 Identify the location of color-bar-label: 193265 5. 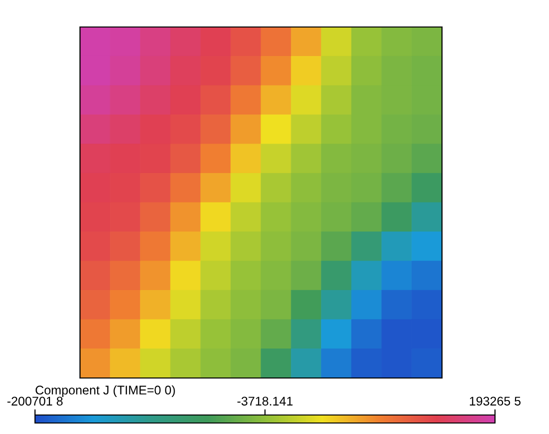
(495, 401).